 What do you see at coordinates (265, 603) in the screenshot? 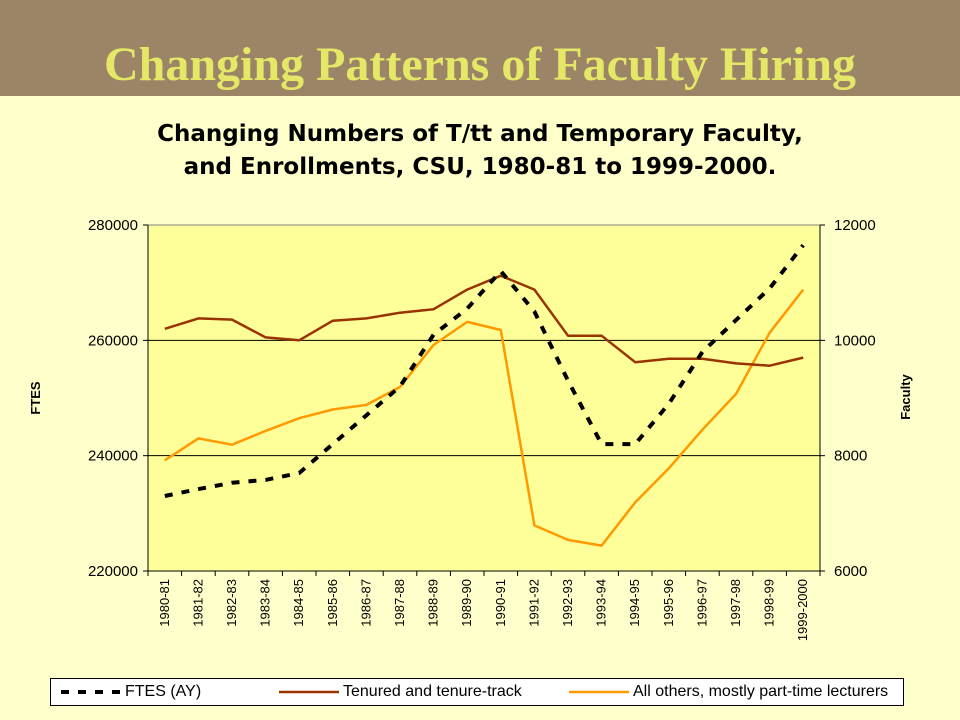
I see `x-tick-label: 1983-84` at bounding box center [265, 603].